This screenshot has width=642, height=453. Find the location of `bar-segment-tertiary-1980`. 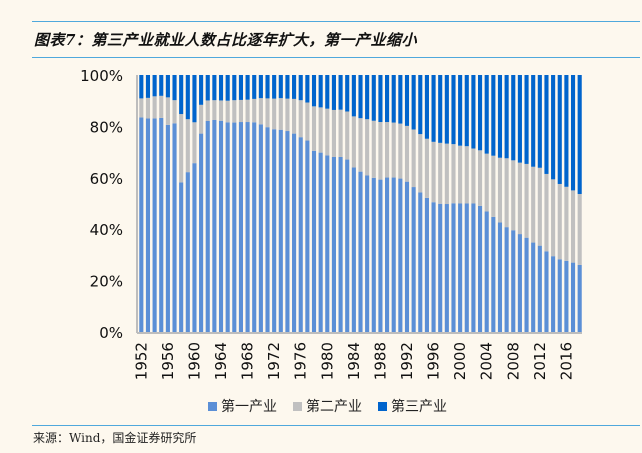

bar-segment-tertiary-1980 is located at coordinates (327, 92).